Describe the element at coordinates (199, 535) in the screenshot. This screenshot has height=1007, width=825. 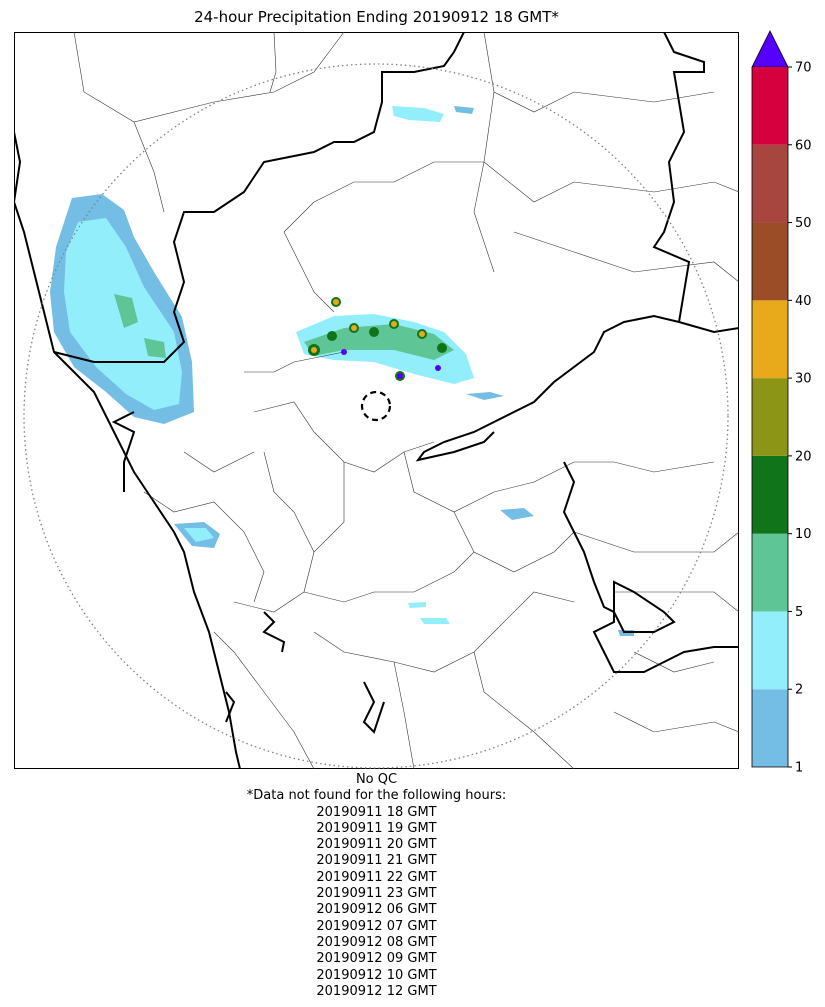
I see `rain-area-south-core` at that location.